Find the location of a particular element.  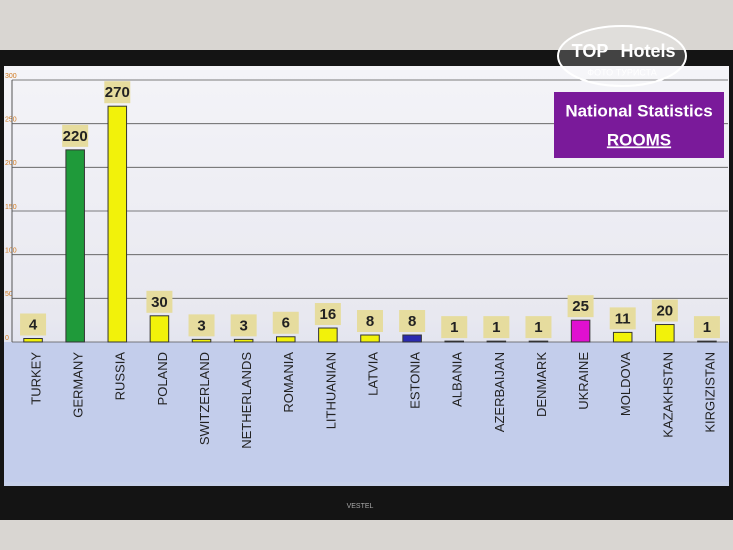

chart-subtitle: ROOMS is located at coordinates (639, 139).